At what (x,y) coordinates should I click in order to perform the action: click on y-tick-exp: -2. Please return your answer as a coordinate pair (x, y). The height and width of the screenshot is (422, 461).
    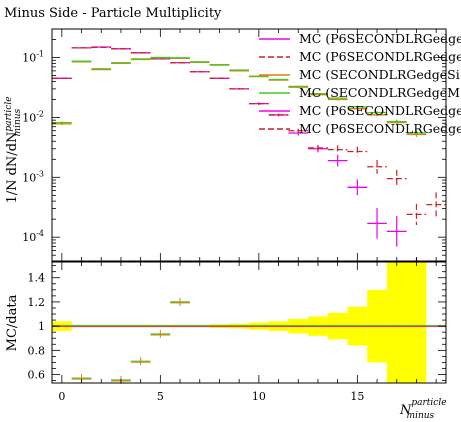
    Looking at the image, I should click on (40, 113).